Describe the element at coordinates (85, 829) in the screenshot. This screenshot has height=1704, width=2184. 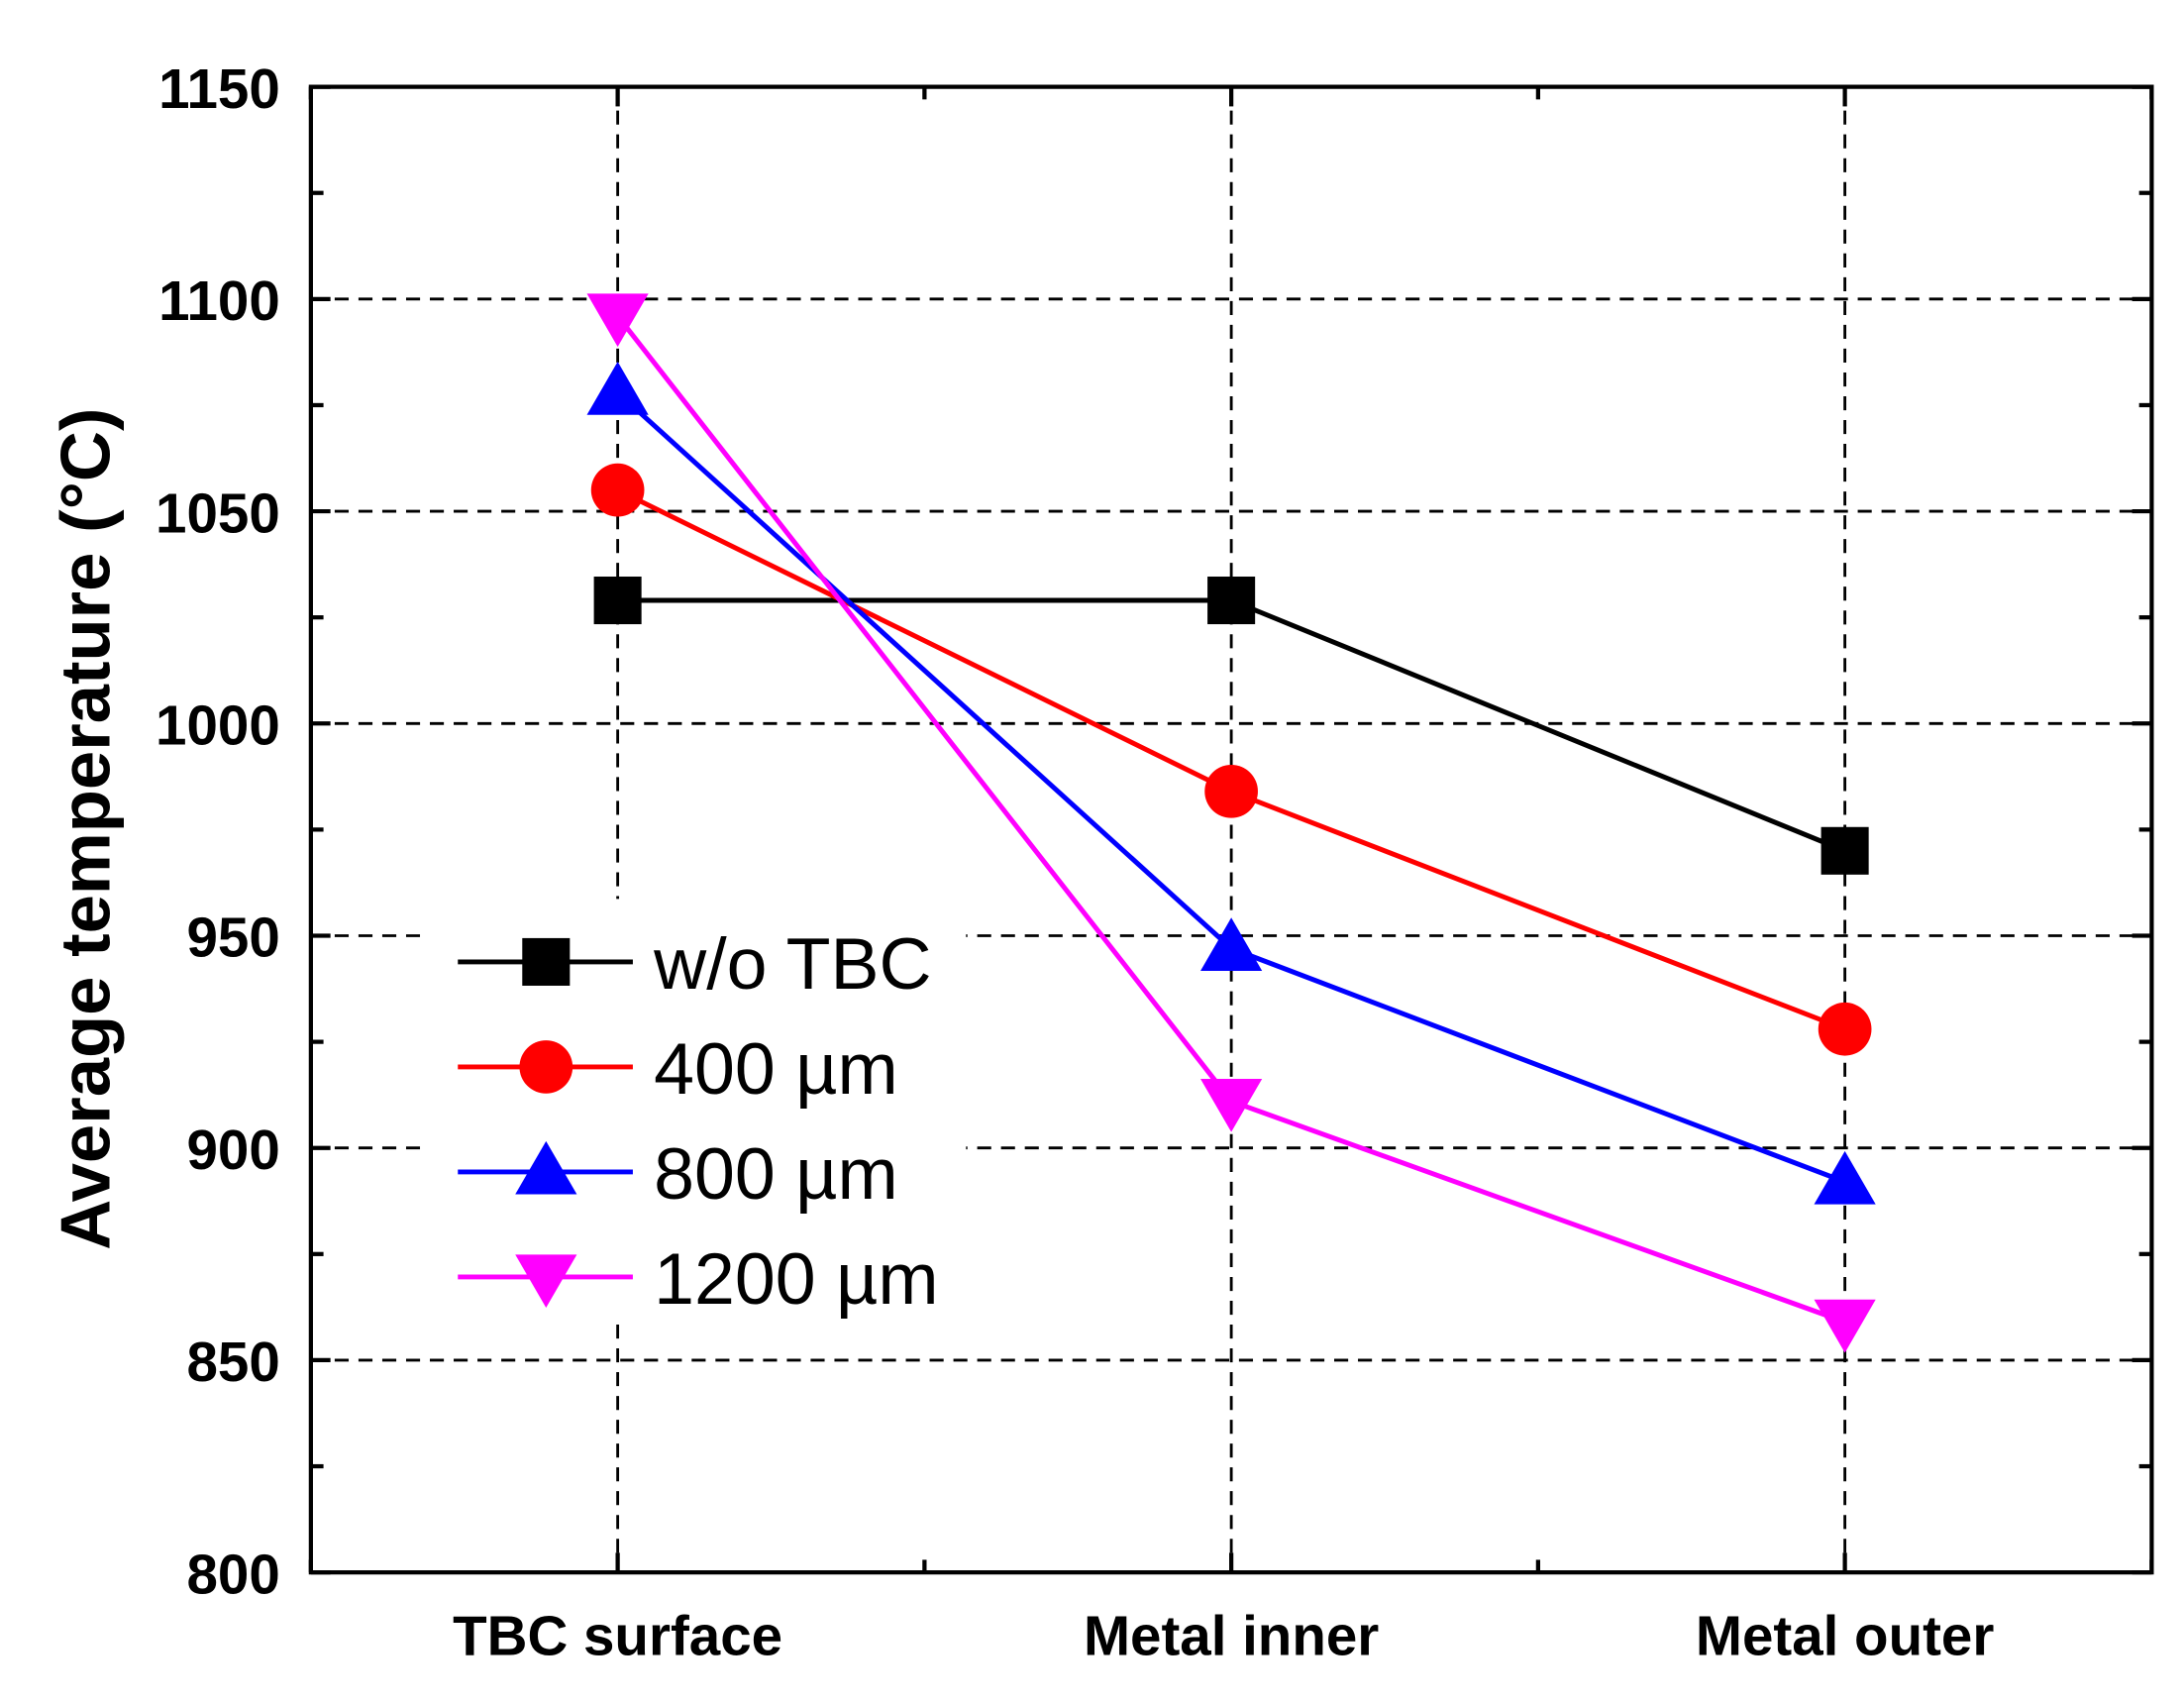
I see `y-axis-label: Average temperature (°C)` at that location.